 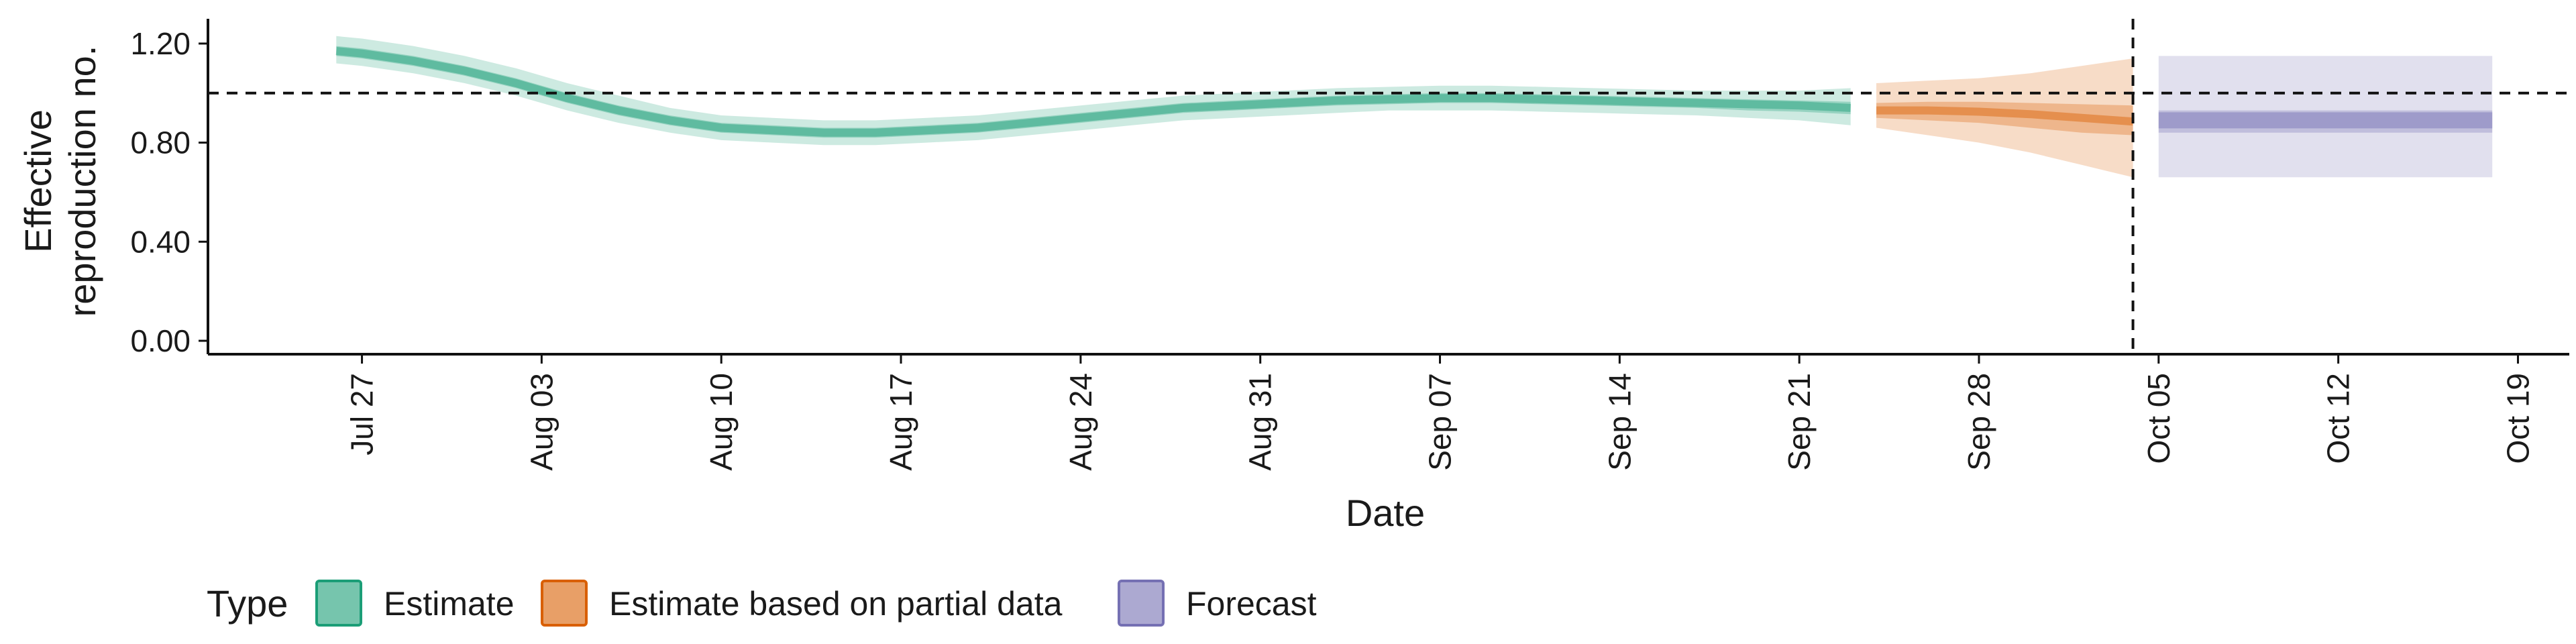 I want to click on y-axis-title-line-2: reproduction no., so click(x=82, y=181).